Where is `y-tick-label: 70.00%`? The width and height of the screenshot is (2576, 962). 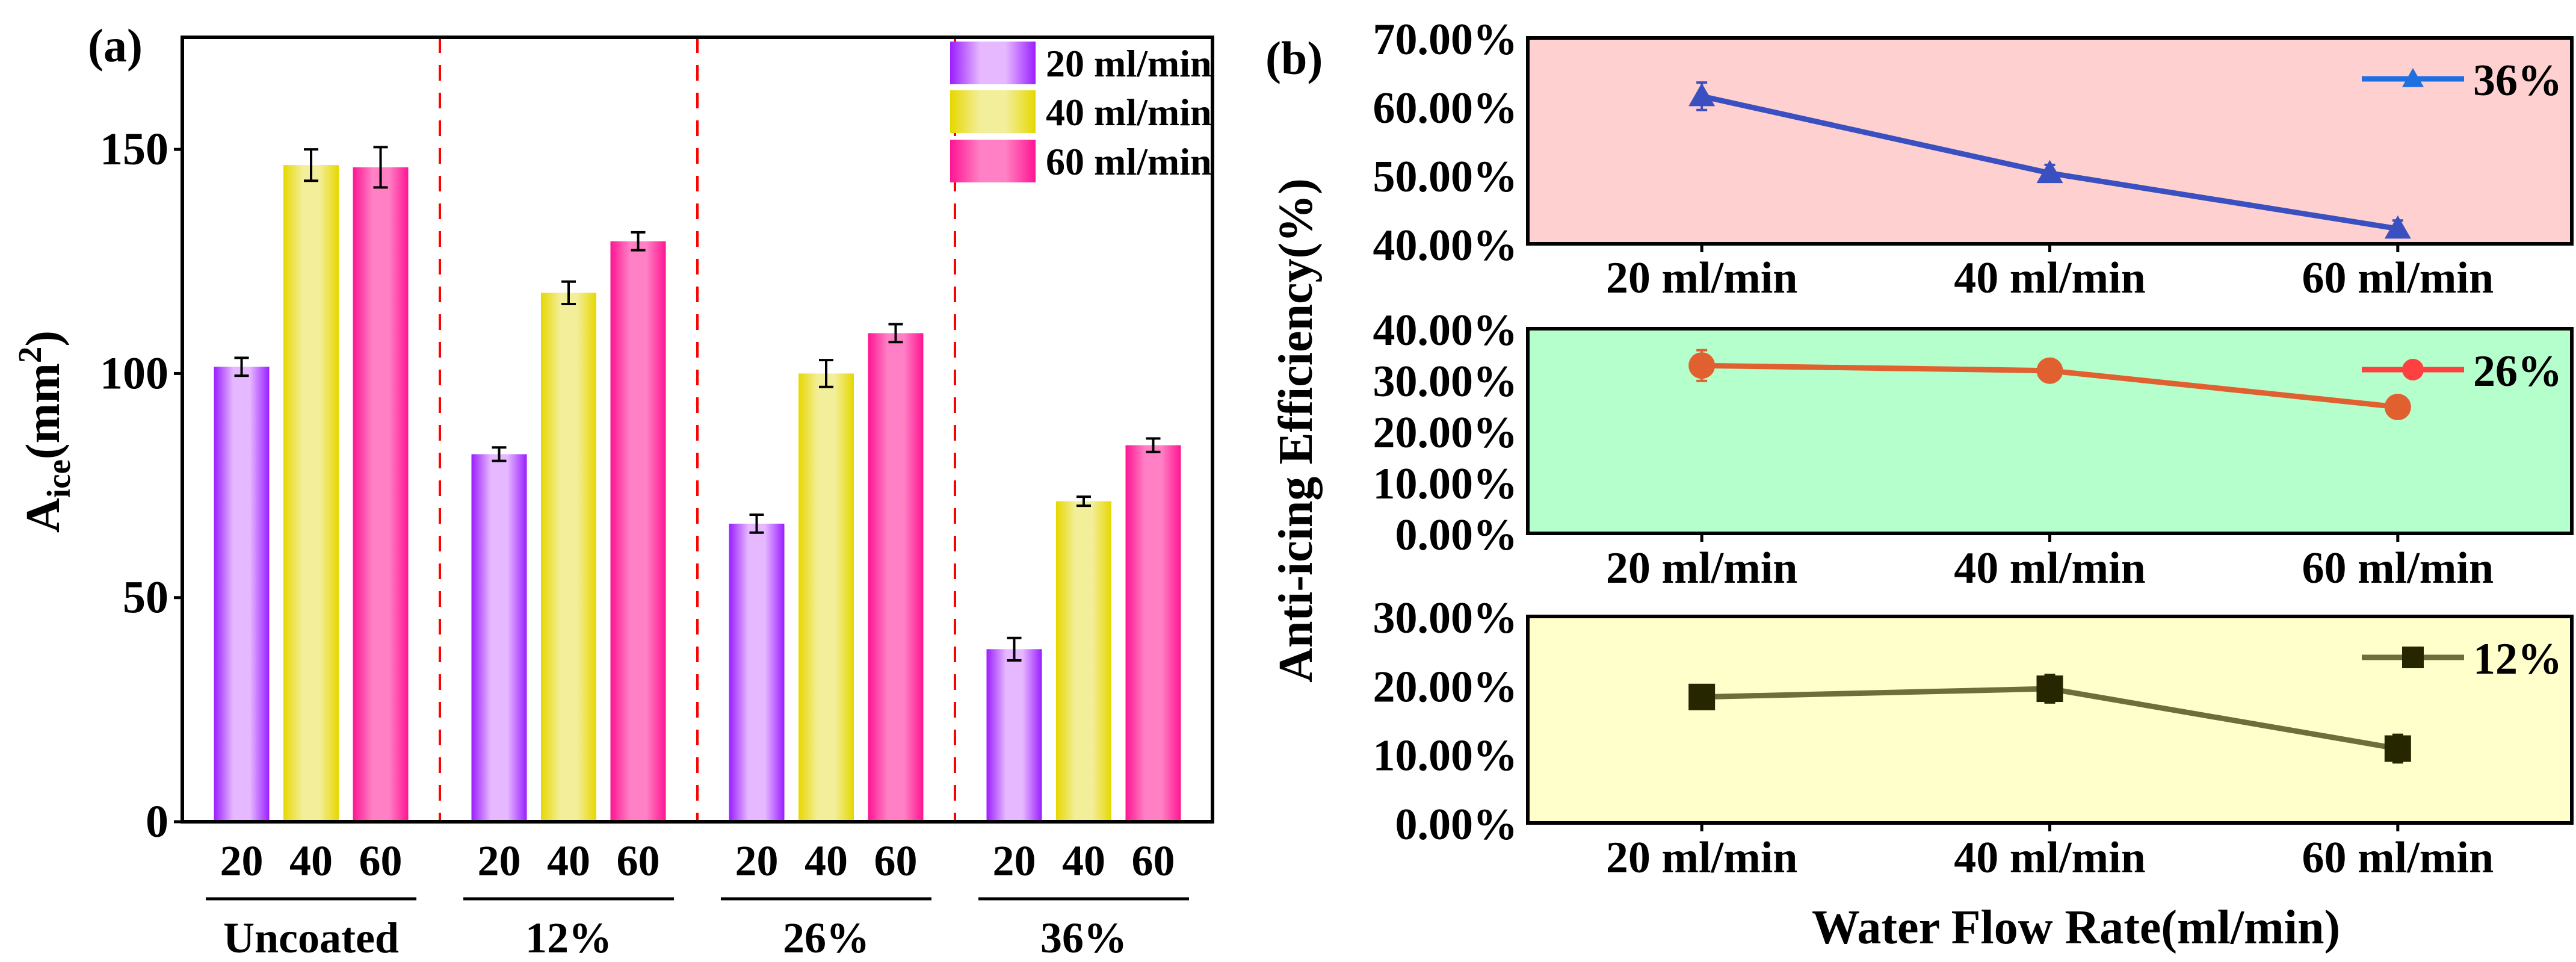 y-tick-label: 70.00% is located at coordinates (1445, 39).